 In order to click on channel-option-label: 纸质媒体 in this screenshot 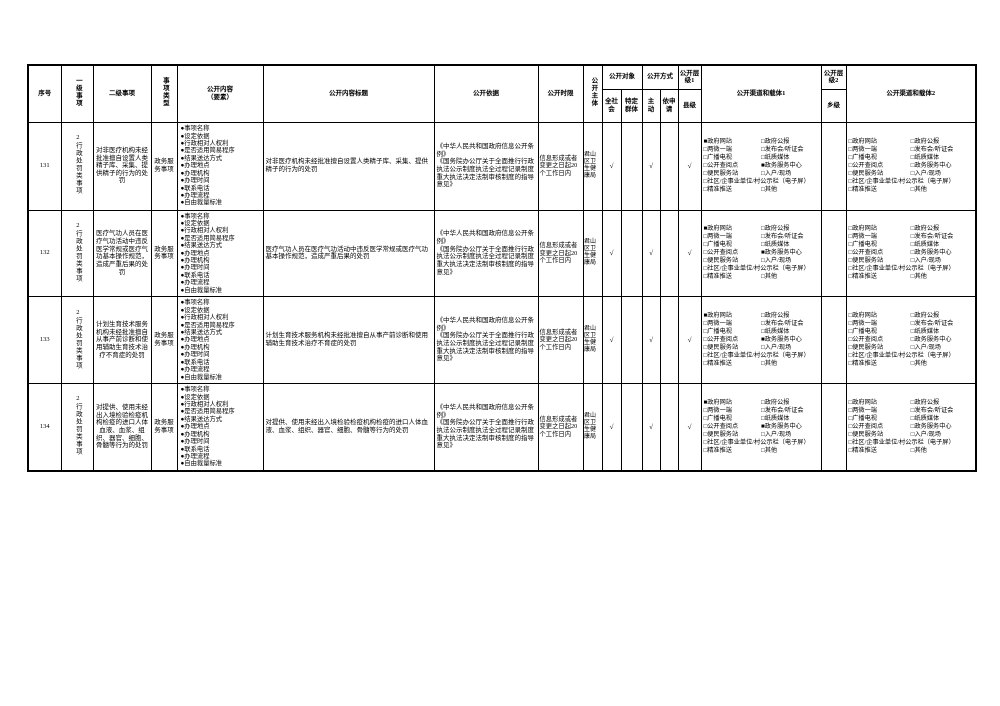, I will do `click(777, 332)`.